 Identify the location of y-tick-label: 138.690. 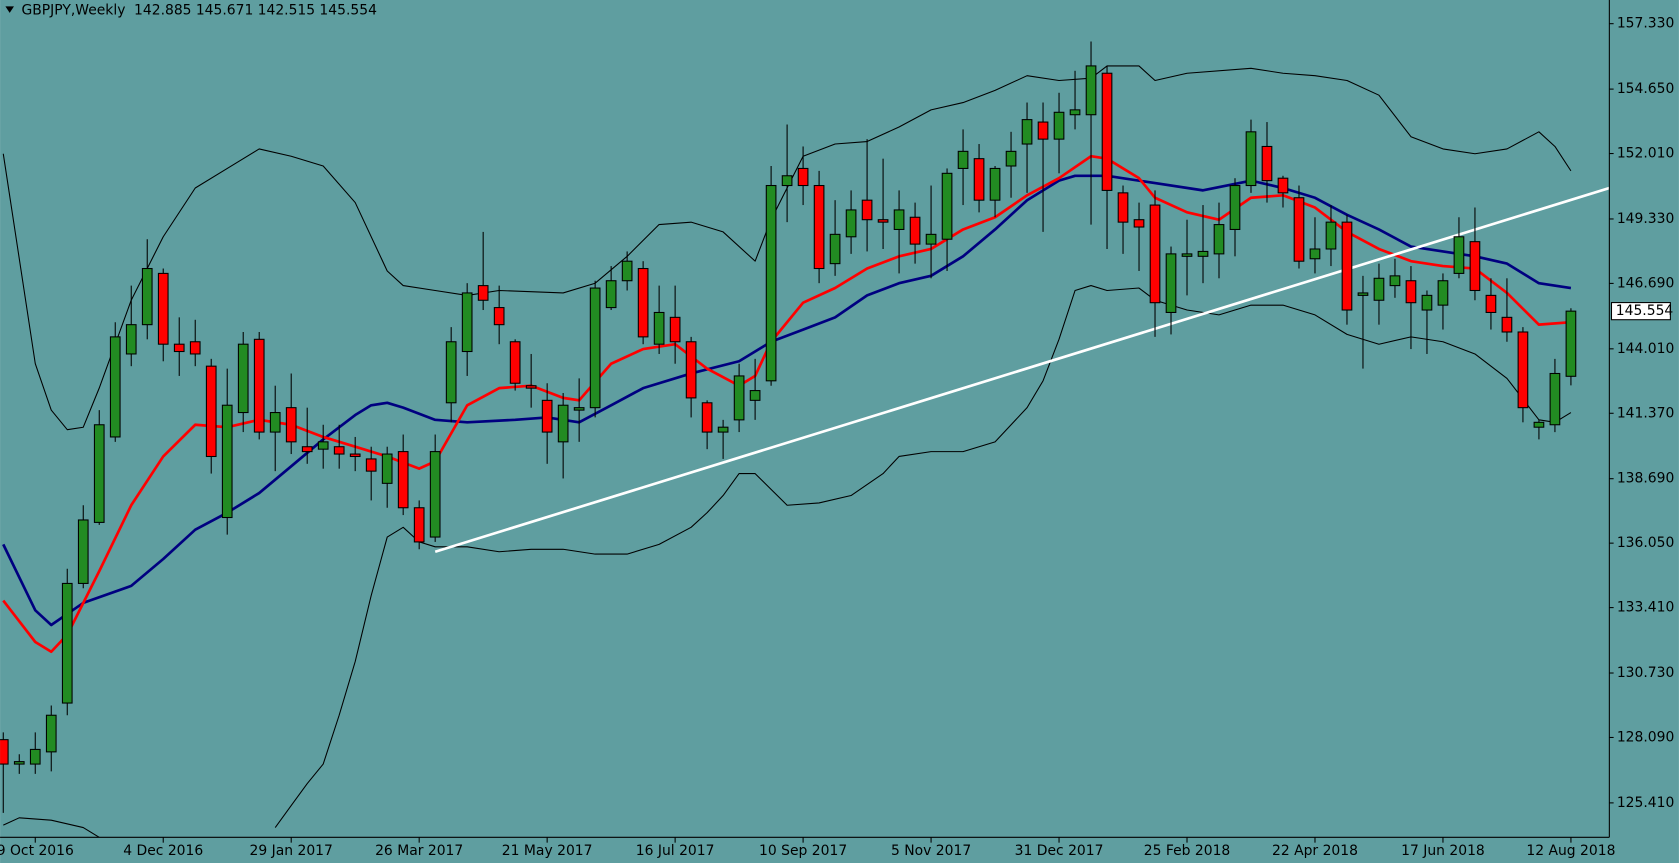
(1646, 479).